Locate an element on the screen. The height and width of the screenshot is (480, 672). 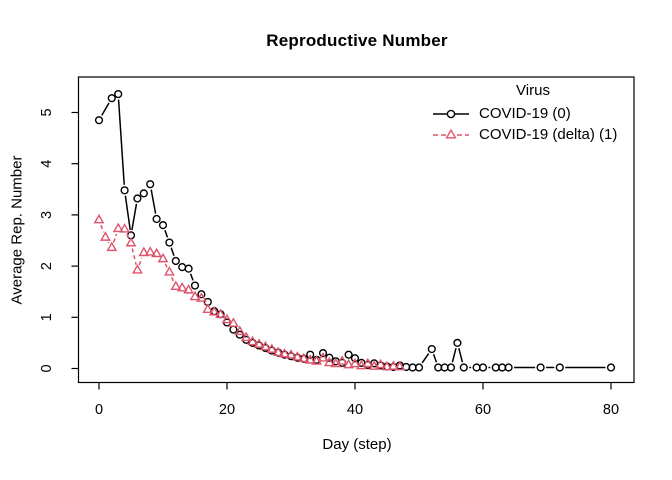
x-tick-label: 0 is located at coordinates (99, 410).